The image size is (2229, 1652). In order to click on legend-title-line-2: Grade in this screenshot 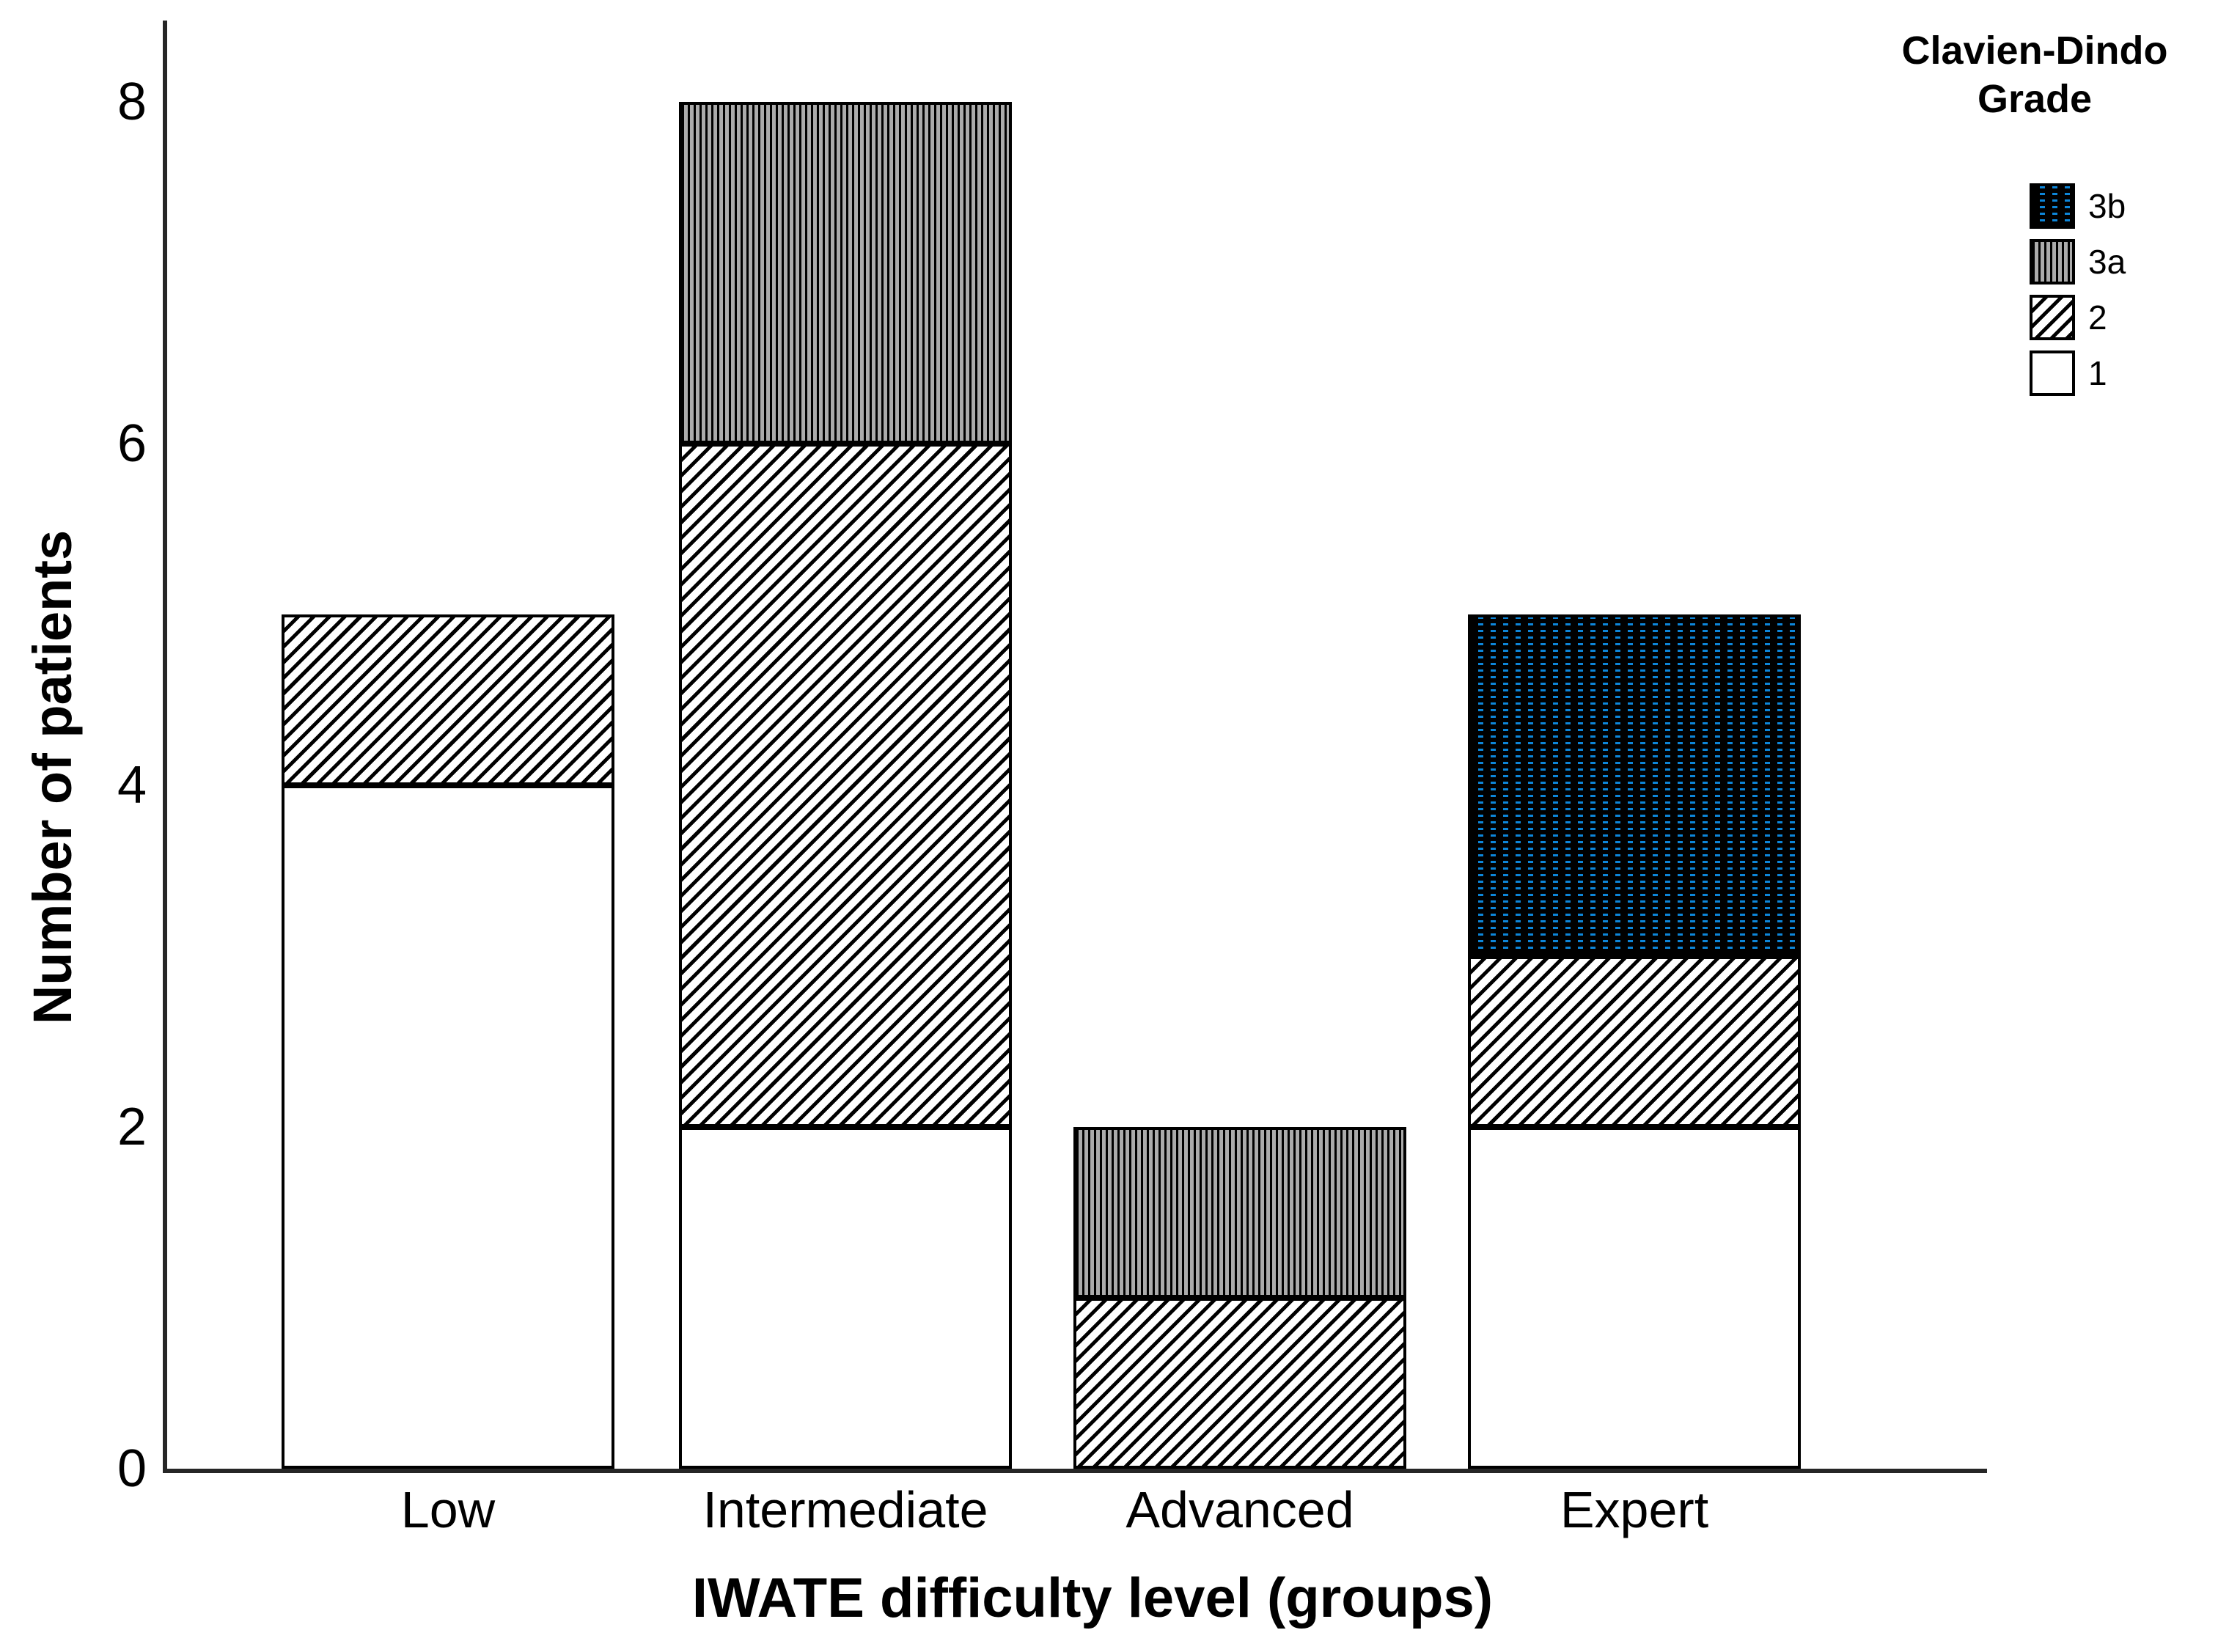, I will do `click(2035, 99)`.